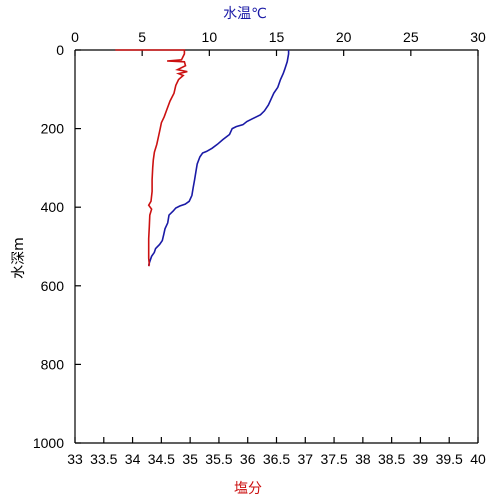 This screenshot has height=500, width=500. Describe the element at coordinates (276, 459) in the screenshot. I see `bottom-tick-label: 36.5` at that location.